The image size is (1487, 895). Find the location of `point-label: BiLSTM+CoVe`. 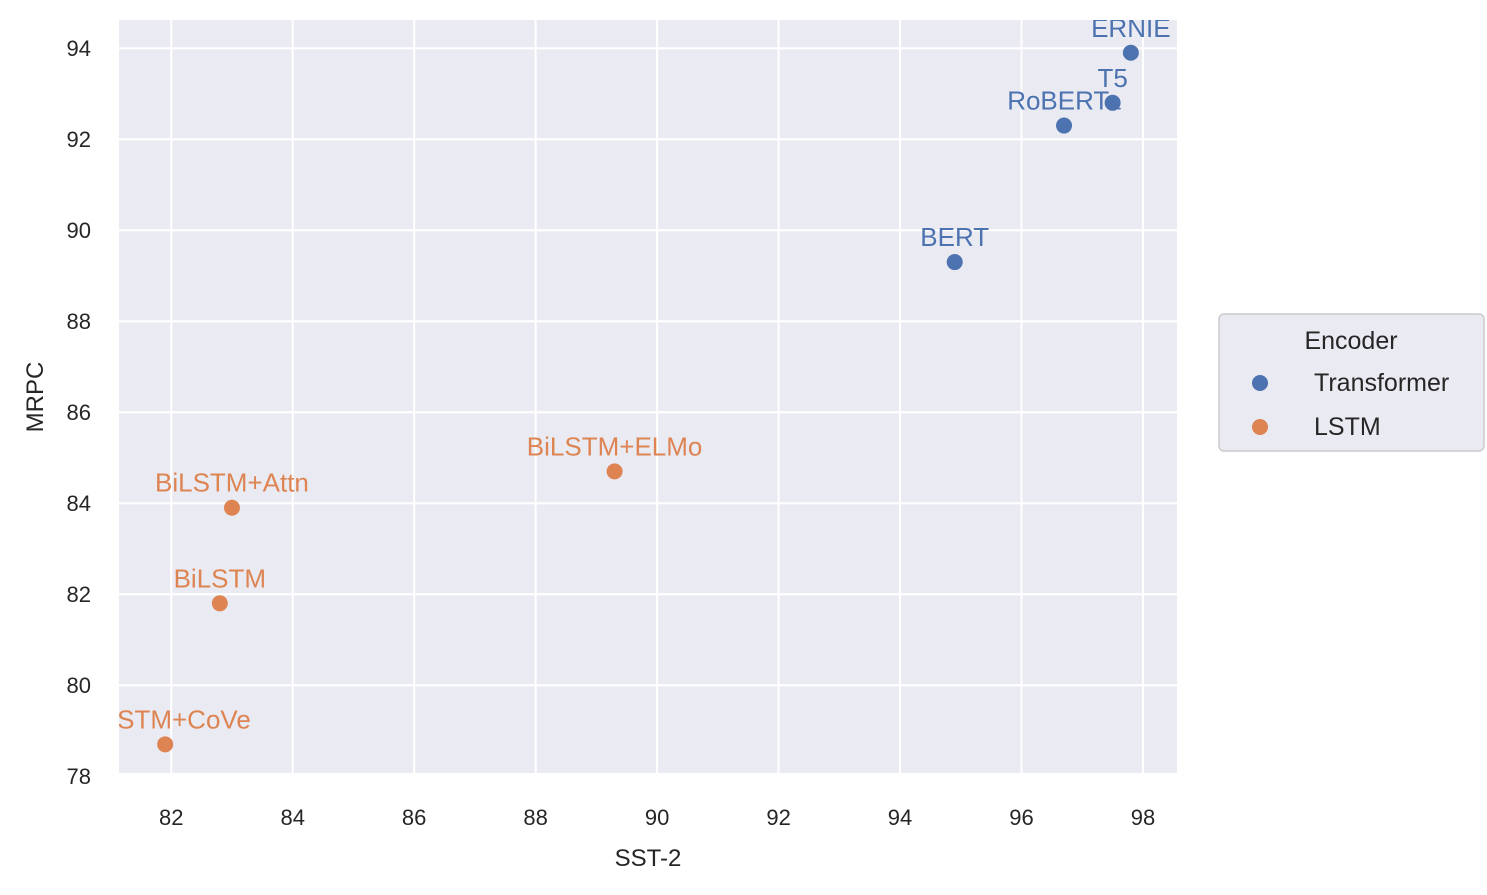

point-label: BiLSTM+CoVe is located at coordinates (165, 719).